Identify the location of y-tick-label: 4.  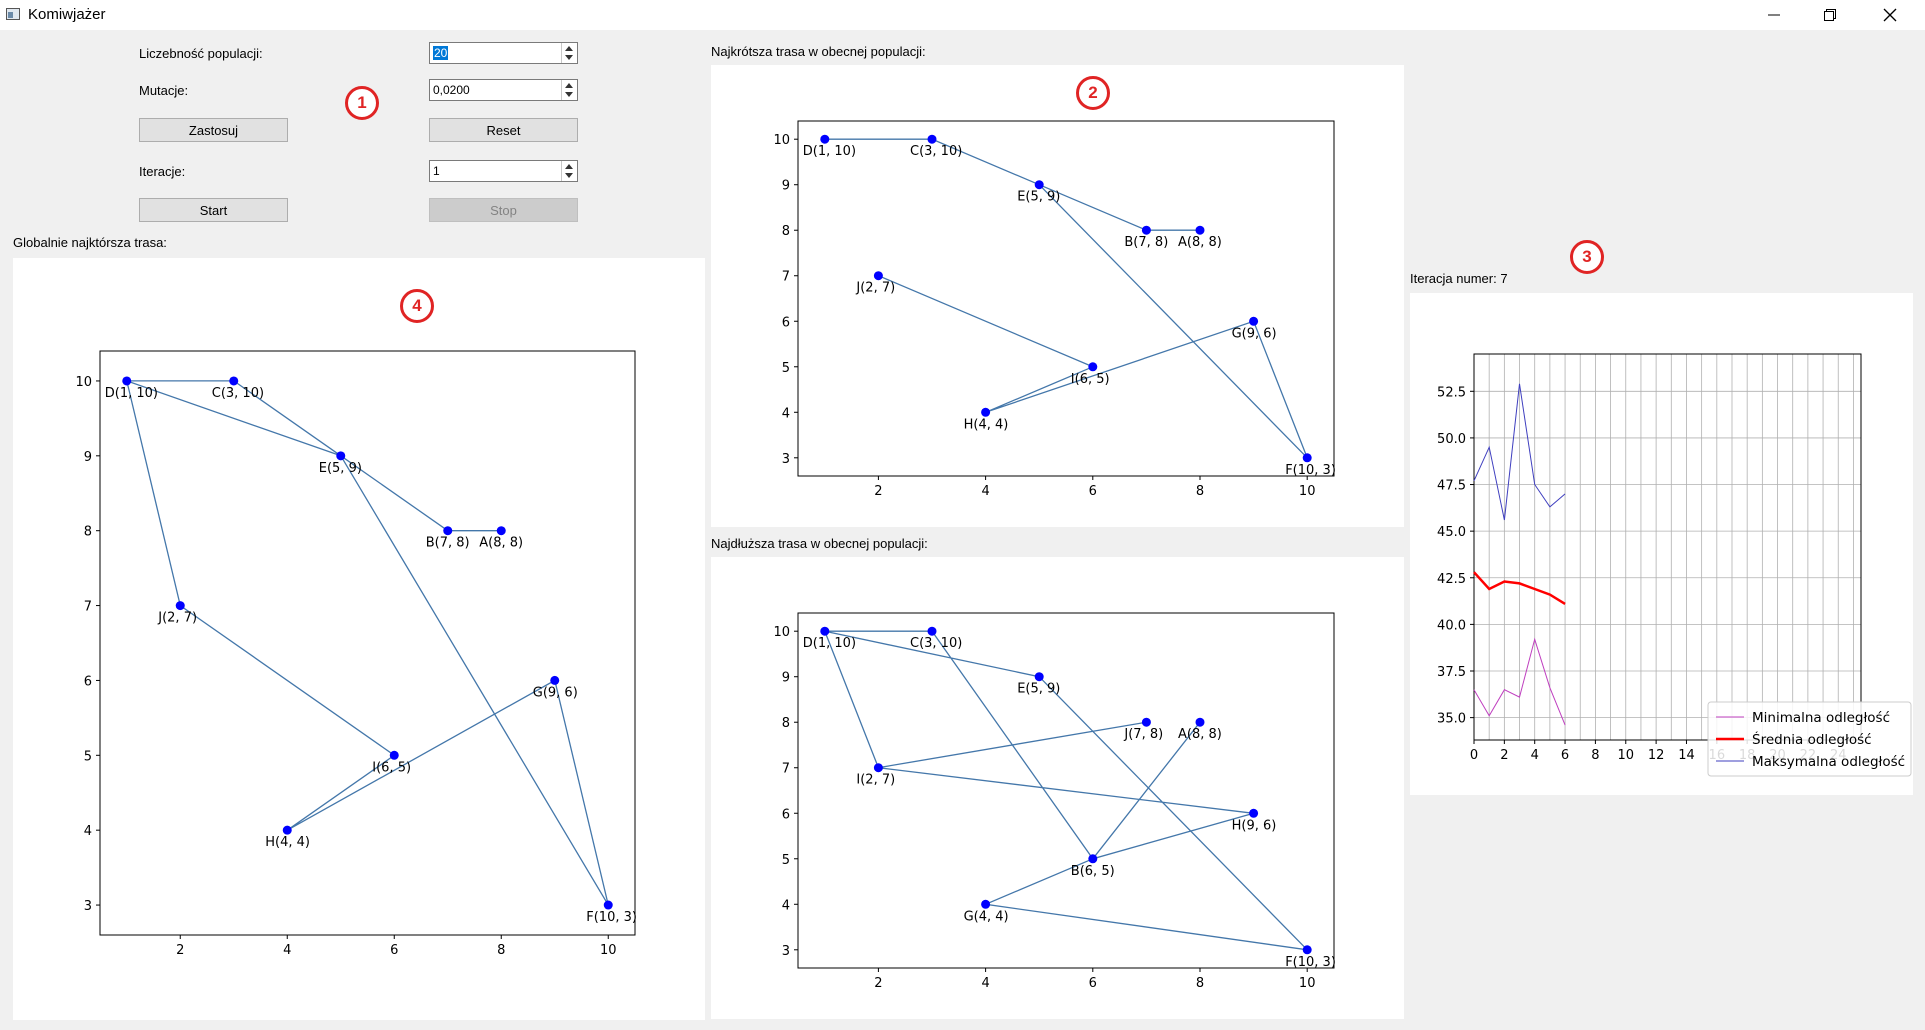
(786, 905).